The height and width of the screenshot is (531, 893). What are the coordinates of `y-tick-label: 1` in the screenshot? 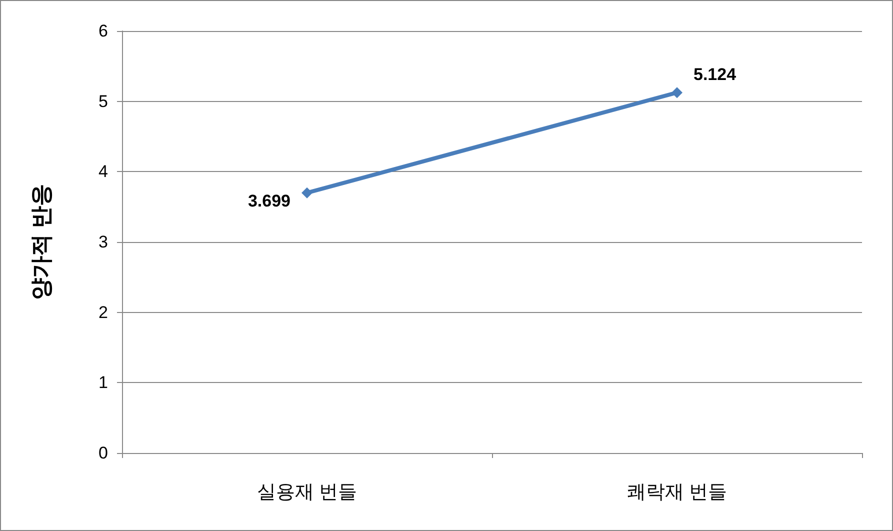 It's located at (103, 382).